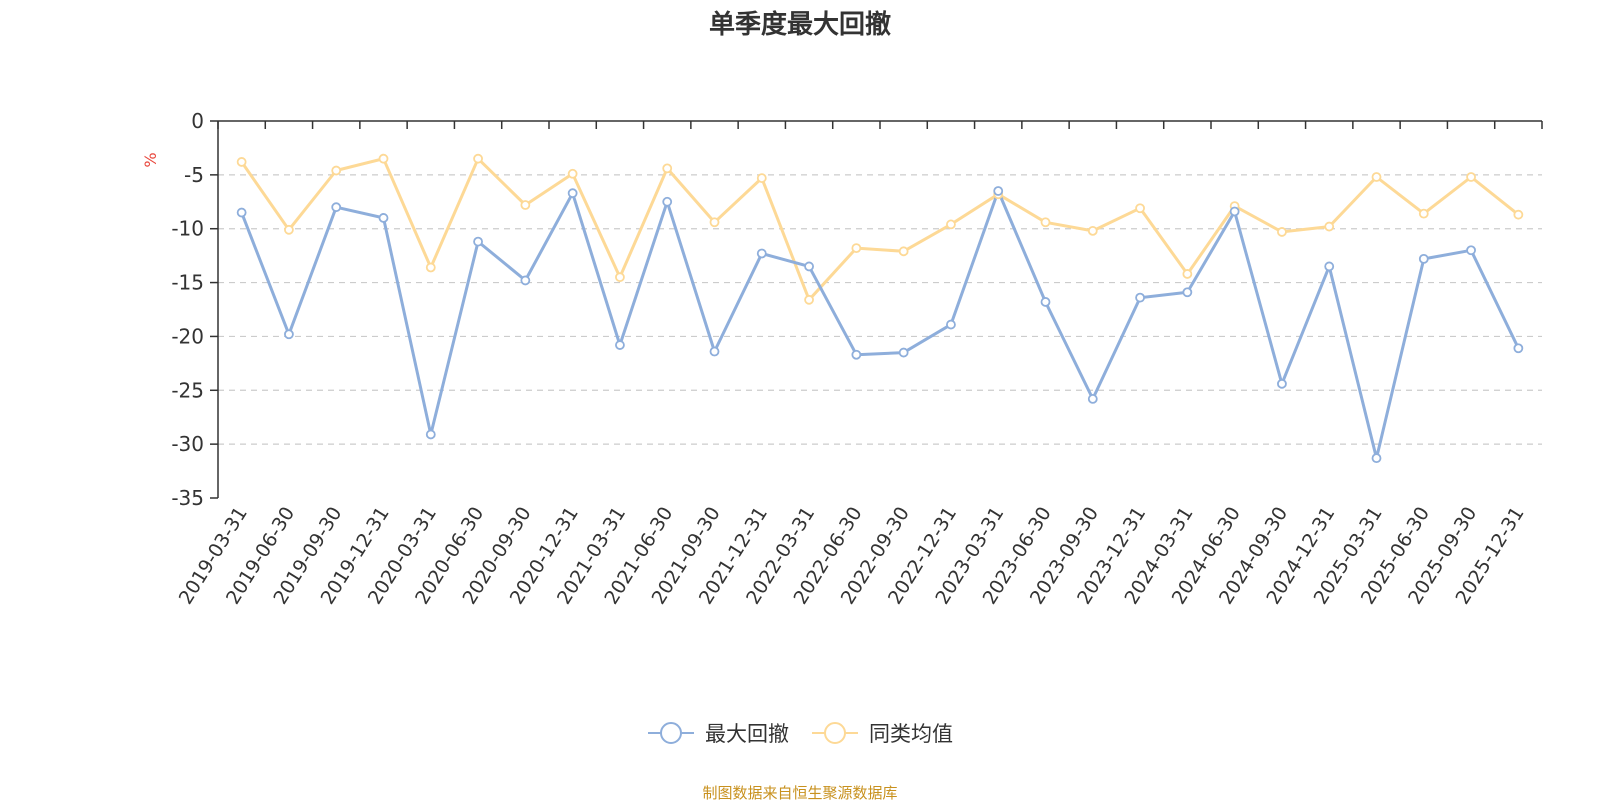  I want to click on chart-title: 单季度最大回撤, so click(799, 25).